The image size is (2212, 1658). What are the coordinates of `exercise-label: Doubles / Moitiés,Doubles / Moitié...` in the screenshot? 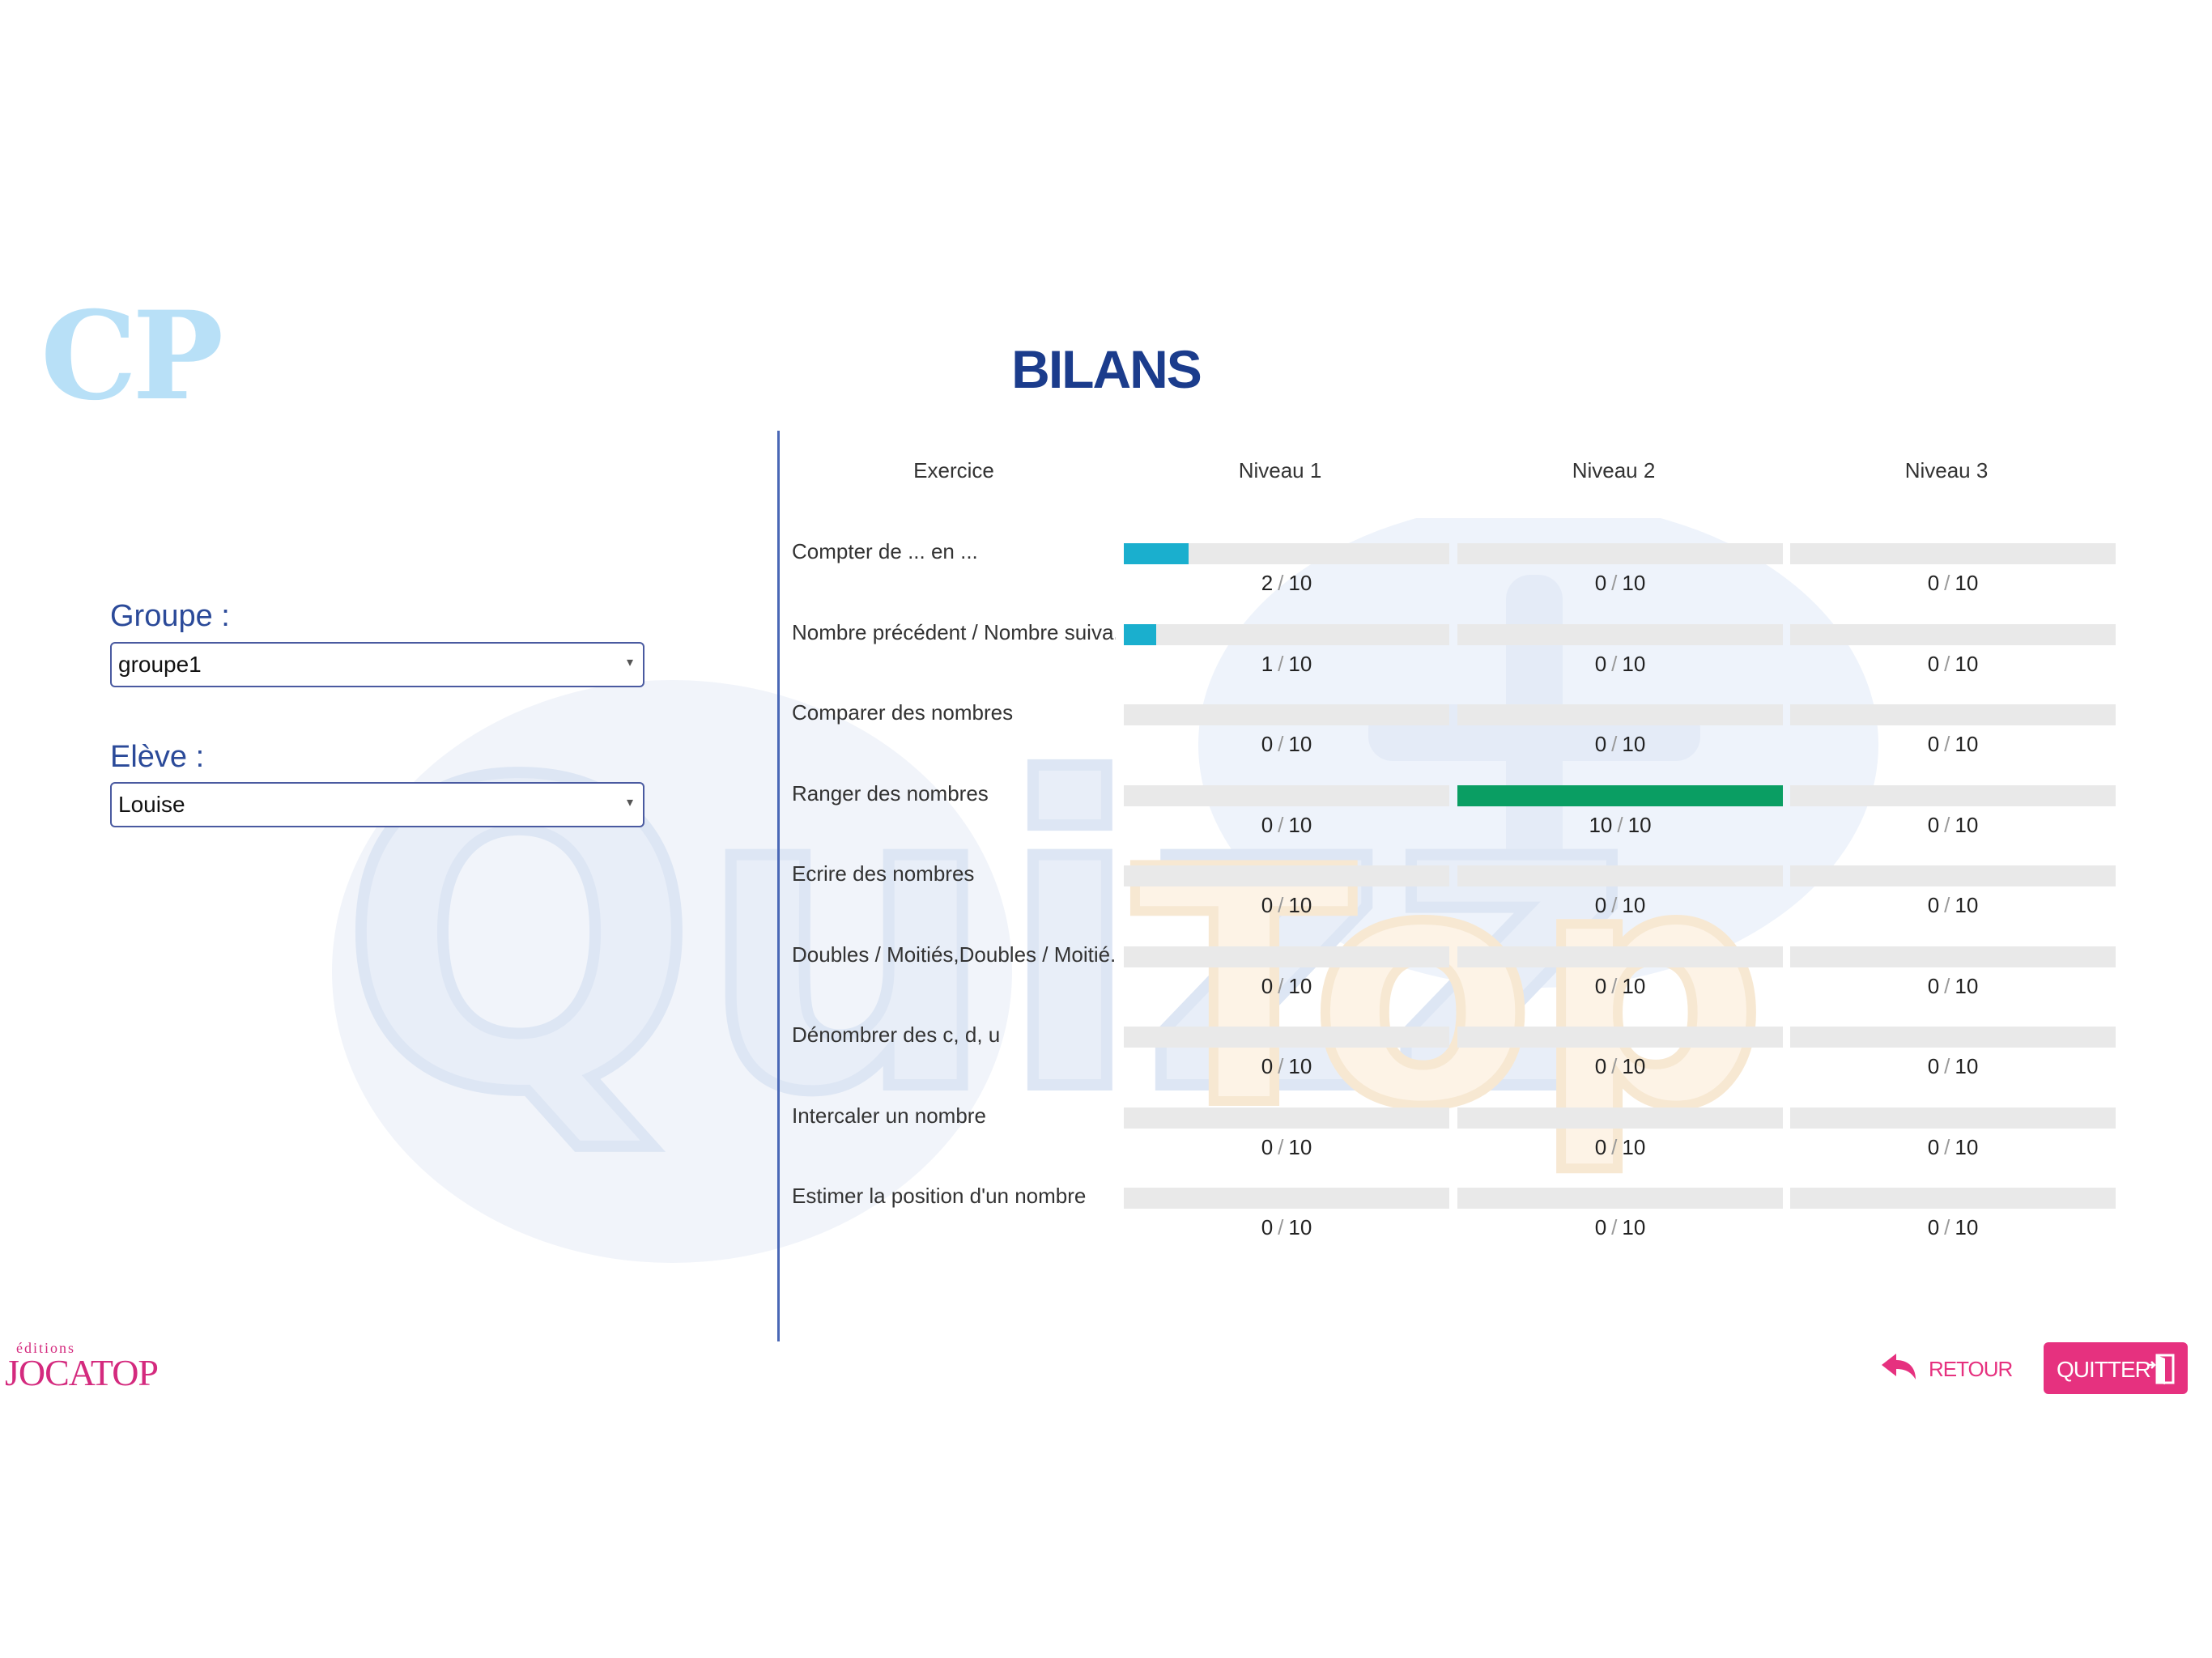 It's located at (954, 954).